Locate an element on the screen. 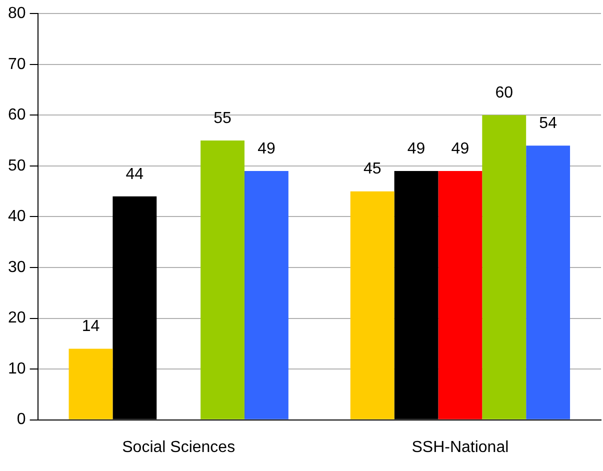 The height and width of the screenshot is (471, 603). data-label: 14 is located at coordinates (91, 327).